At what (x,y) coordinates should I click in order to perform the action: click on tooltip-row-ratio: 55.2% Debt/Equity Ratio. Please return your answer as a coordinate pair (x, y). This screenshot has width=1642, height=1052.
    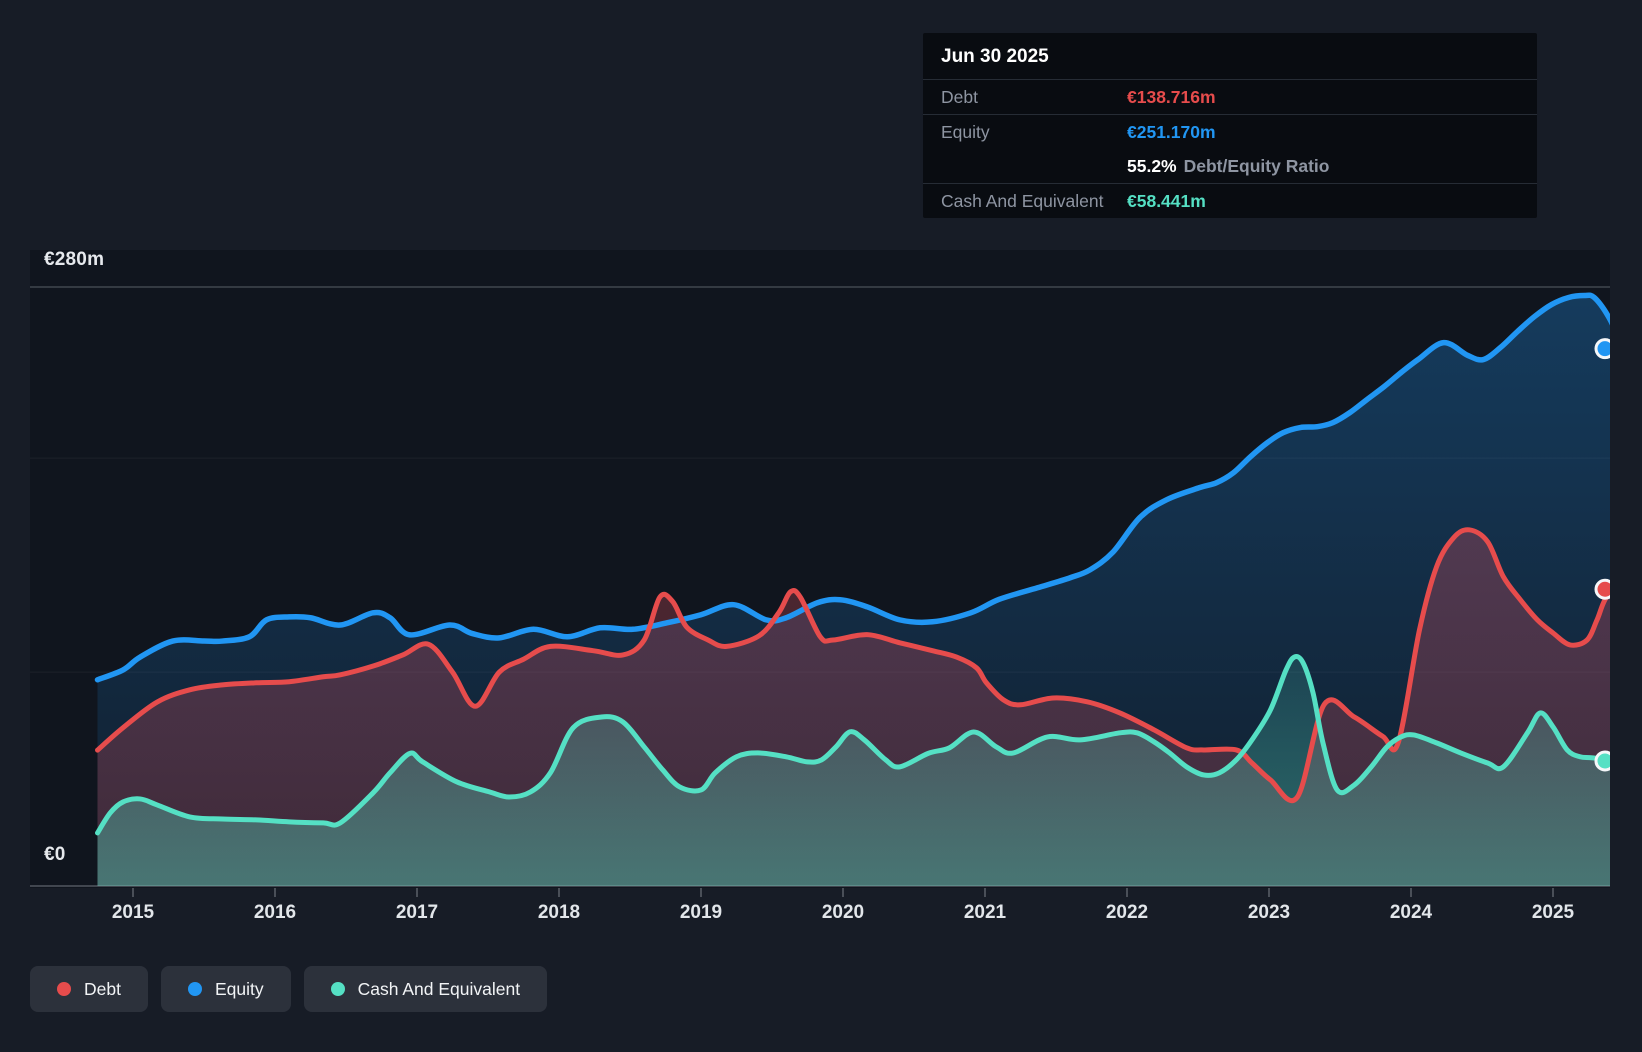
    Looking at the image, I should click on (1230, 166).